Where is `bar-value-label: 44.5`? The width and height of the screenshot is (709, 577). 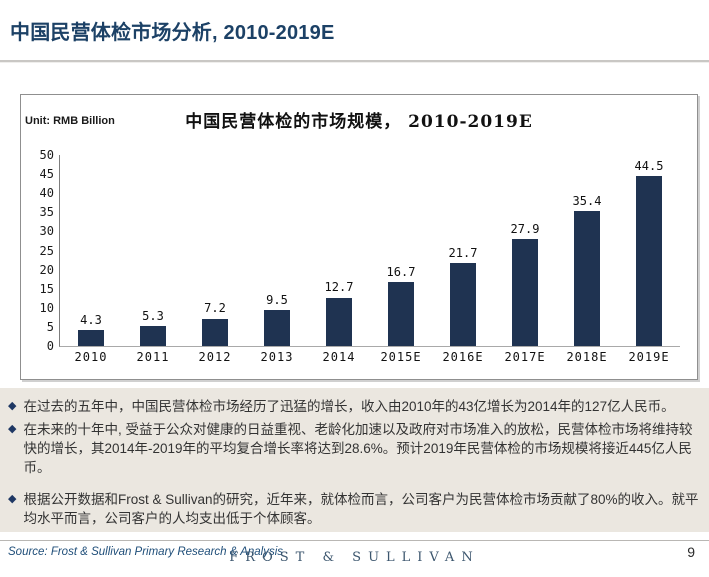 bar-value-label: 44.5 is located at coordinates (649, 166).